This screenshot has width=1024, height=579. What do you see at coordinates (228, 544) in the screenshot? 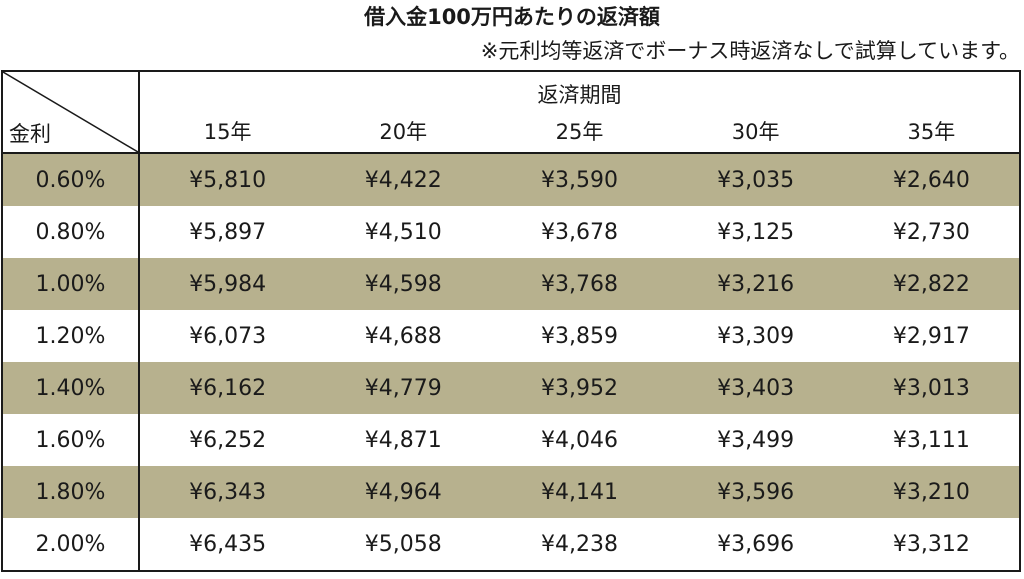
I see `repayment-amount-cell: ¥6,435` at bounding box center [228, 544].